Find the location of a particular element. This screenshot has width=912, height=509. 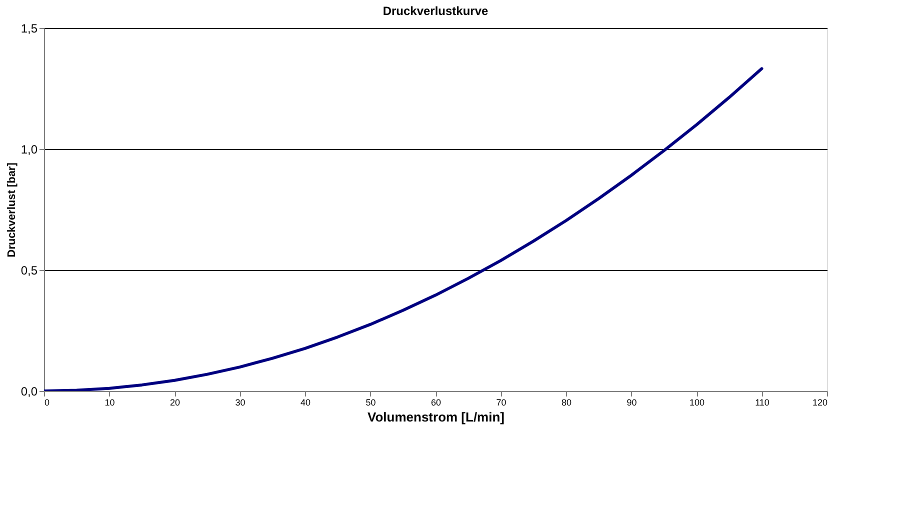

y-axis-title: Druckverlust [bar] is located at coordinates (12, 210).